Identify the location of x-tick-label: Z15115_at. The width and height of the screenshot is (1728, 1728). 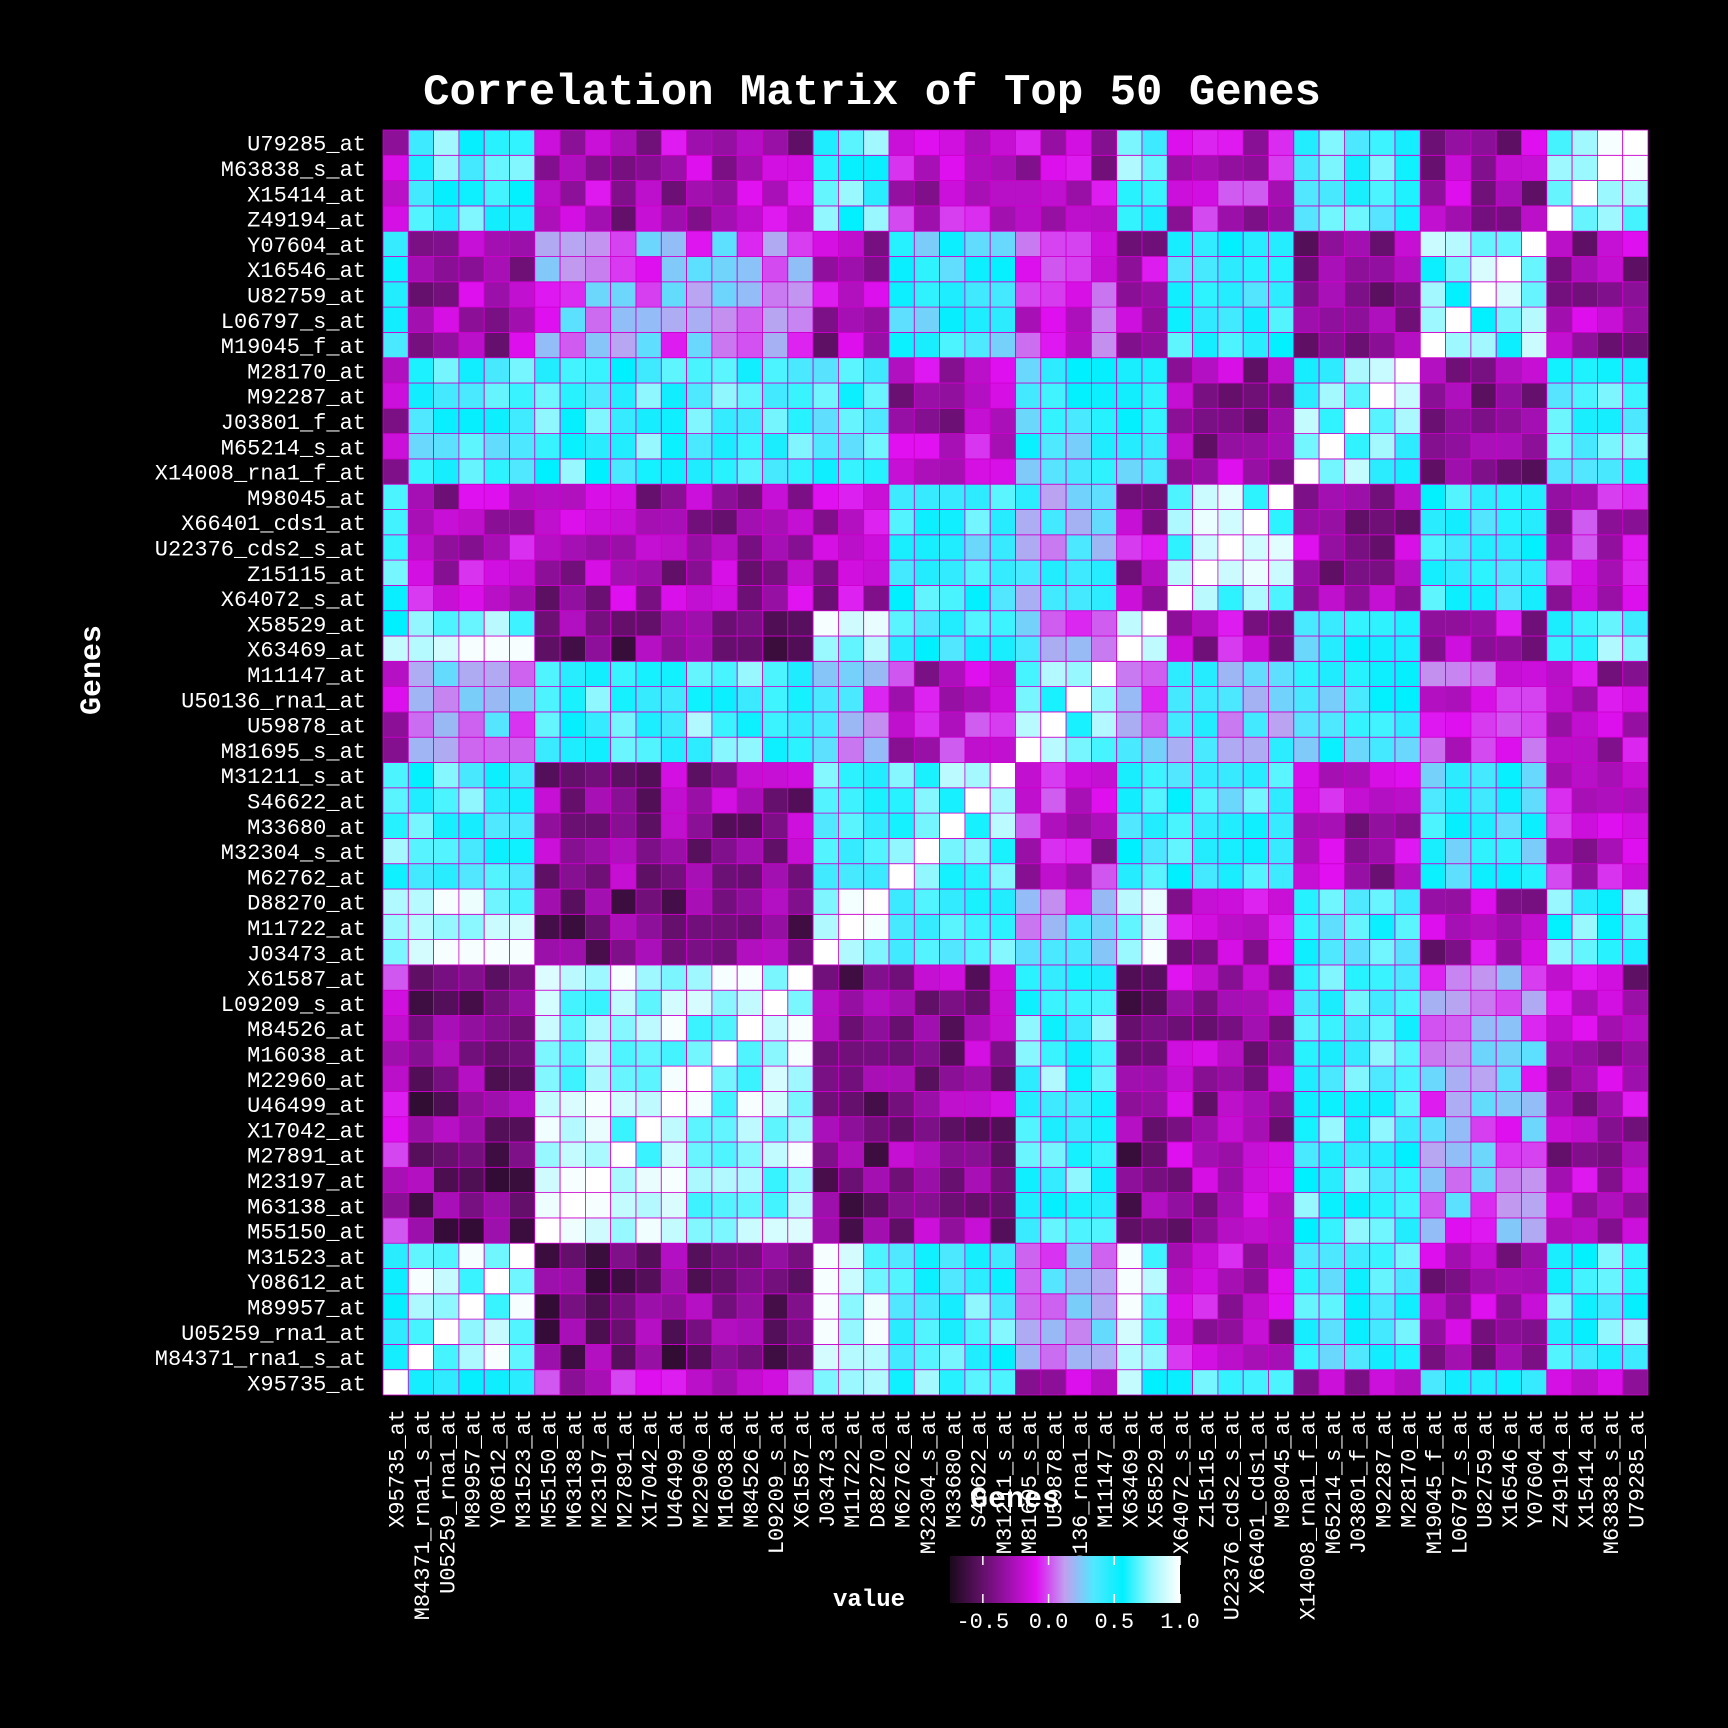
(1207, 1468).